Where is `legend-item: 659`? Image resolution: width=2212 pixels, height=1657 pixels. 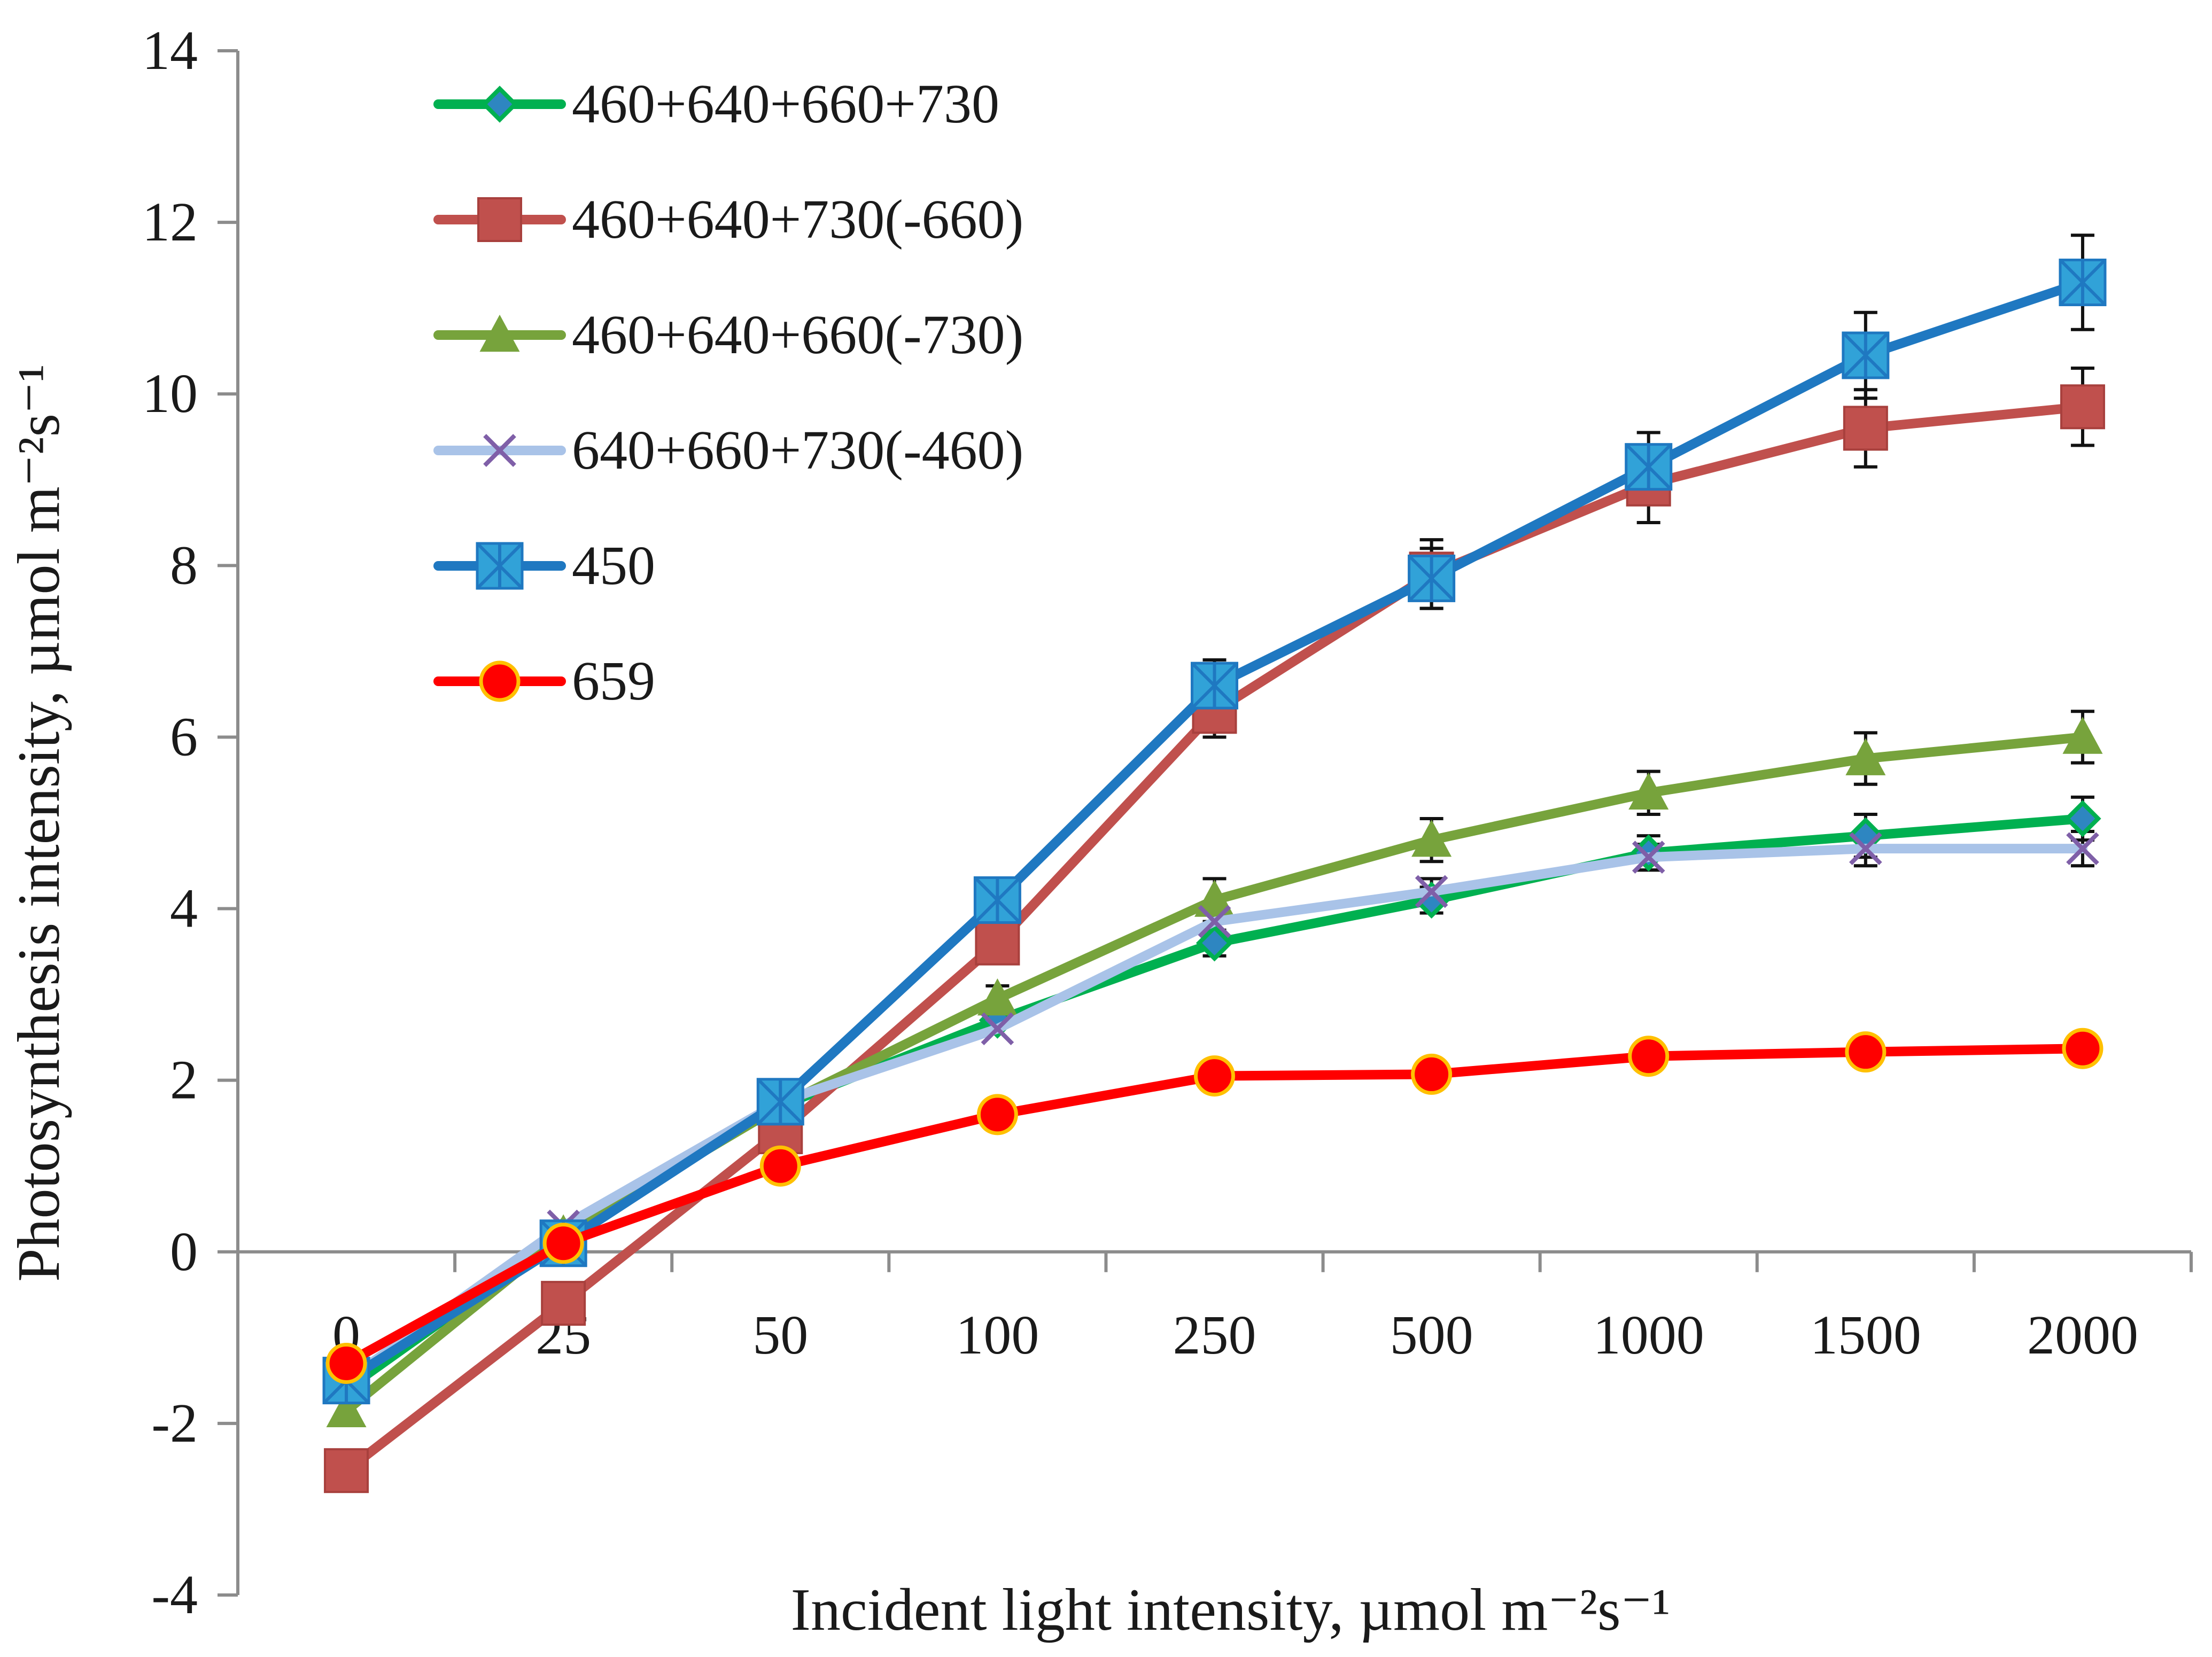 legend-item: 659 is located at coordinates (544, 681).